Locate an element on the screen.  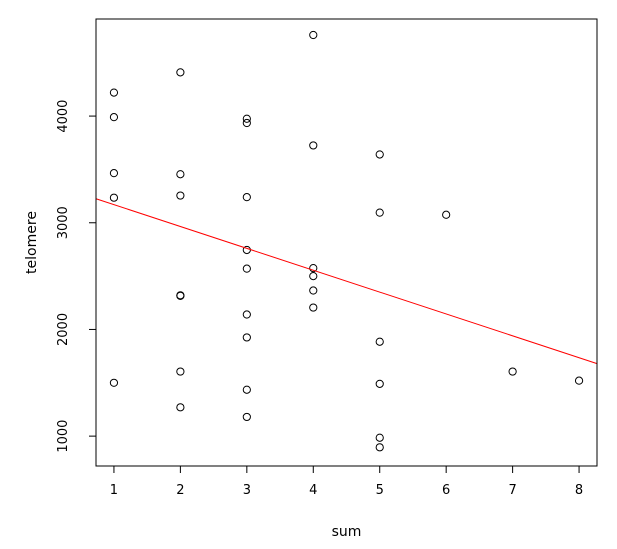
y-tick-label: 1000 is located at coordinates (63, 436).